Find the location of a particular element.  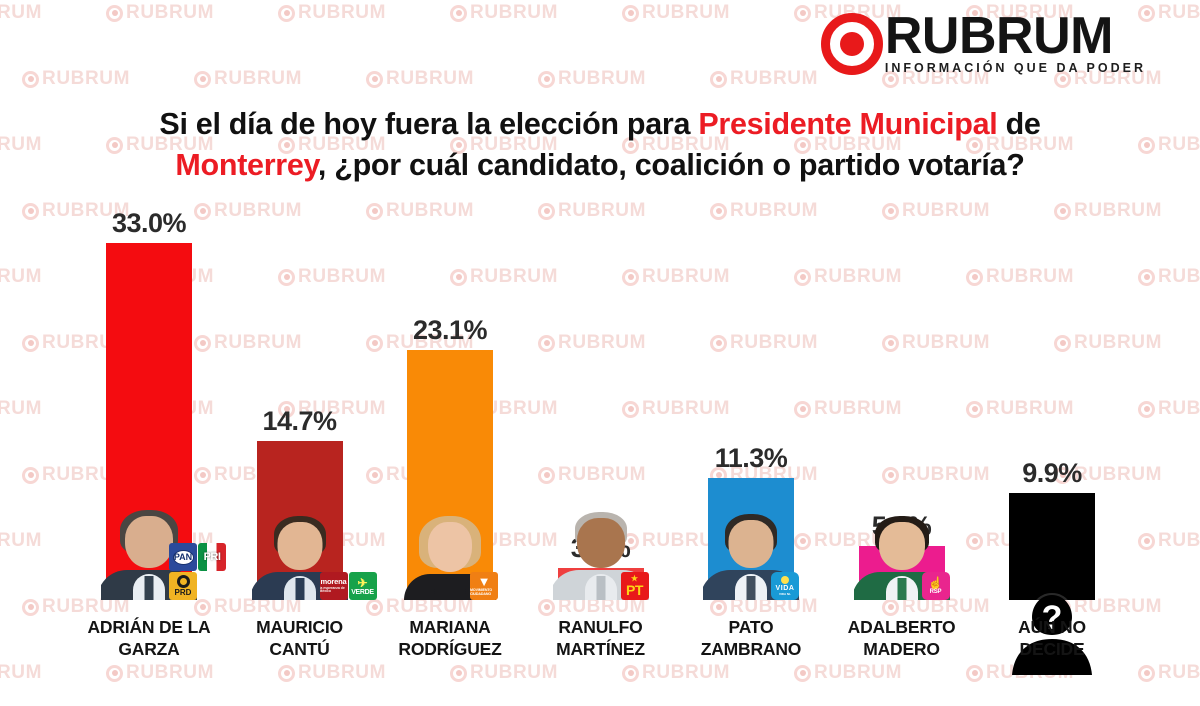

candidate-name-line1: ADRIÁN DE LA is located at coordinates (149, 627).